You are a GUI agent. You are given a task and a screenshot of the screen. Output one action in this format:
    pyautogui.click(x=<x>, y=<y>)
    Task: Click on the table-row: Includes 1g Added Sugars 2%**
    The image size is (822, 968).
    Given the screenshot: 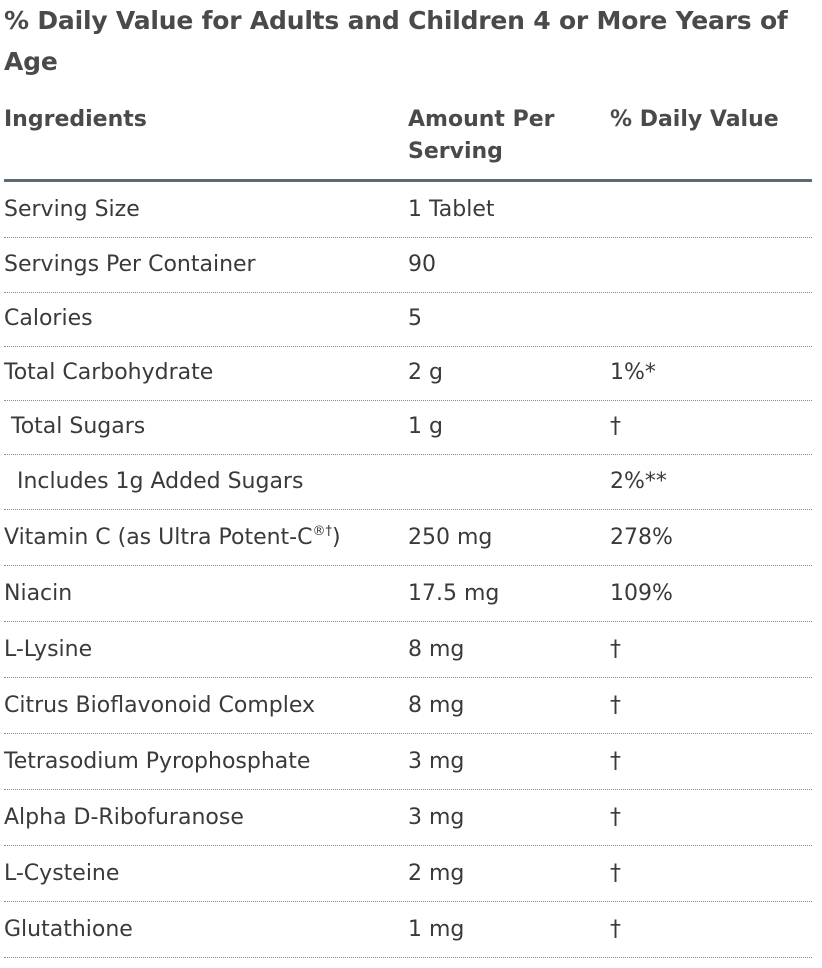 What is the action you would take?
    pyautogui.click(x=408, y=482)
    